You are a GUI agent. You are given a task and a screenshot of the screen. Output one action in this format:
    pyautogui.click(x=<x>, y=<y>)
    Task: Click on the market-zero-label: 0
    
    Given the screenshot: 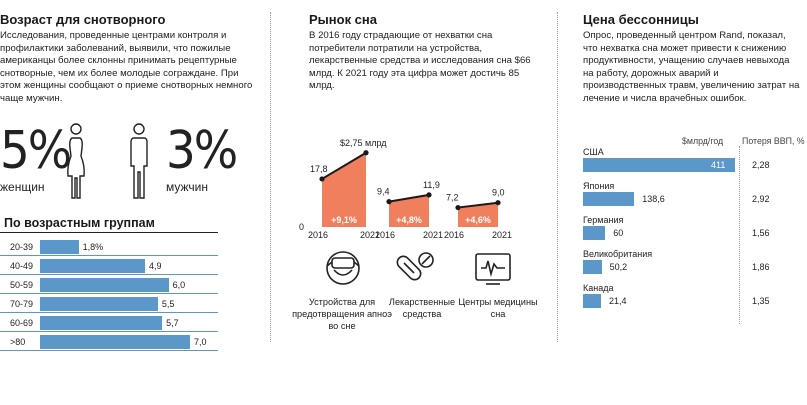 What is the action you would take?
    pyautogui.click(x=301, y=227)
    